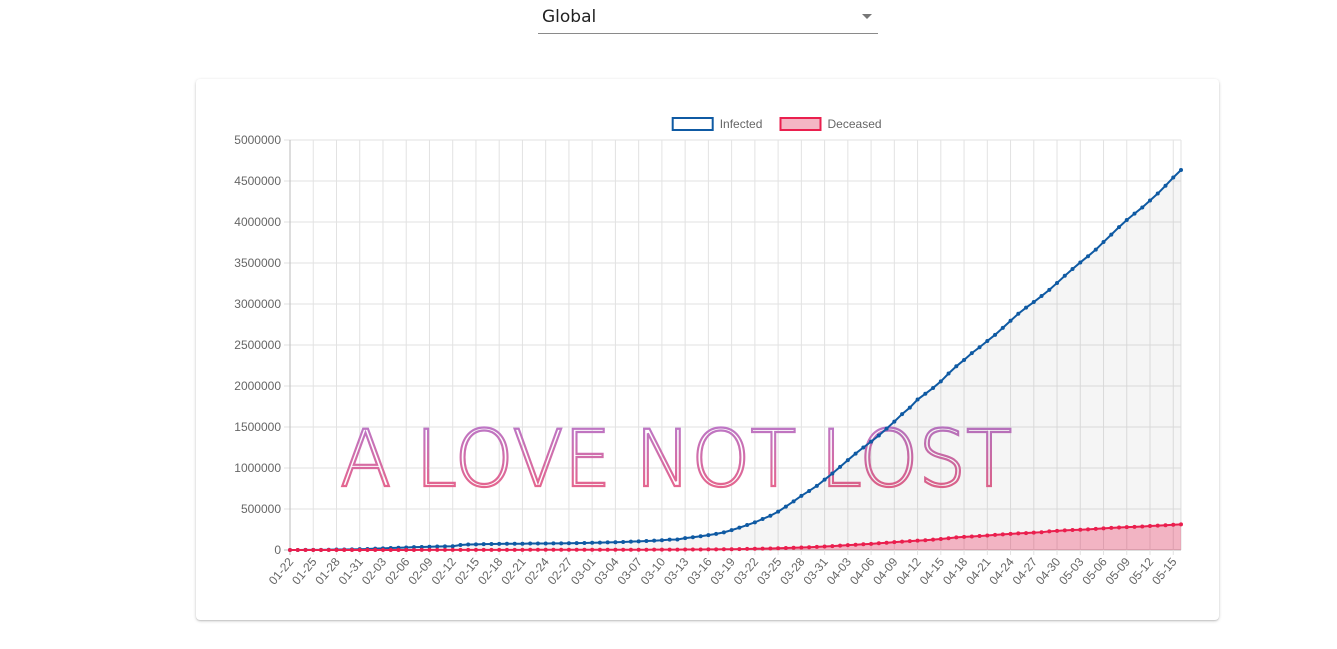 The width and height of the screenshot is (1337, 649). What do you see at coordinates (955, 571) in the screenshot?
I see `x-tick-label: 04-18` at bounding box center [955, 571].